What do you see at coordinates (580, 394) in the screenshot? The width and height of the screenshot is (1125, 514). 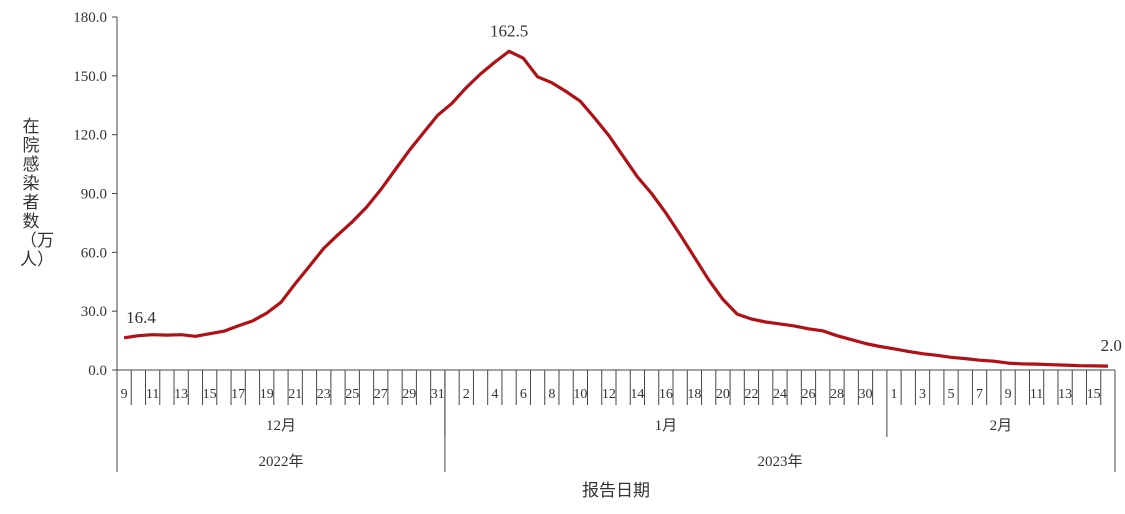 I see `x-tick-label: 10` at bounding box center [580, 394].